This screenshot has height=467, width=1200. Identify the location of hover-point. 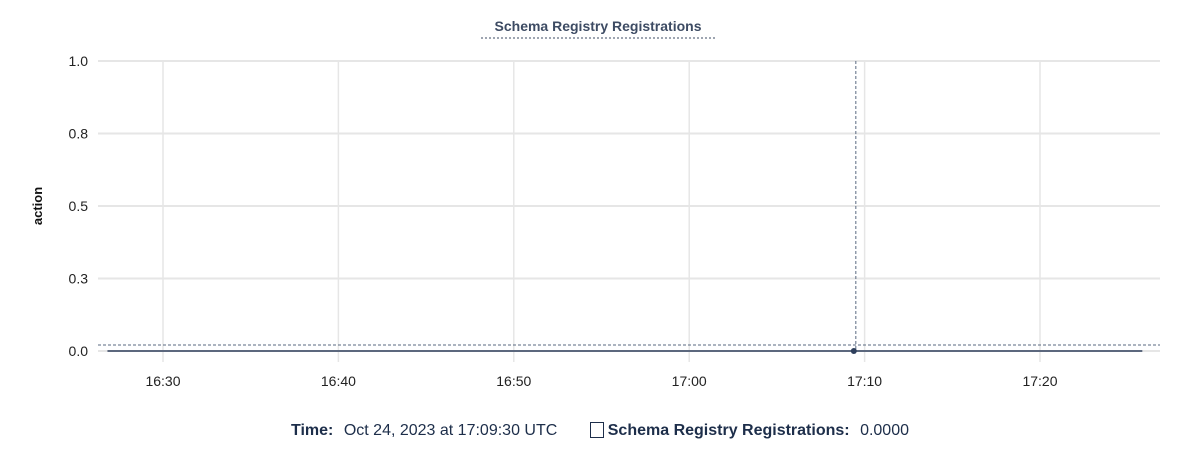
(853, 351).